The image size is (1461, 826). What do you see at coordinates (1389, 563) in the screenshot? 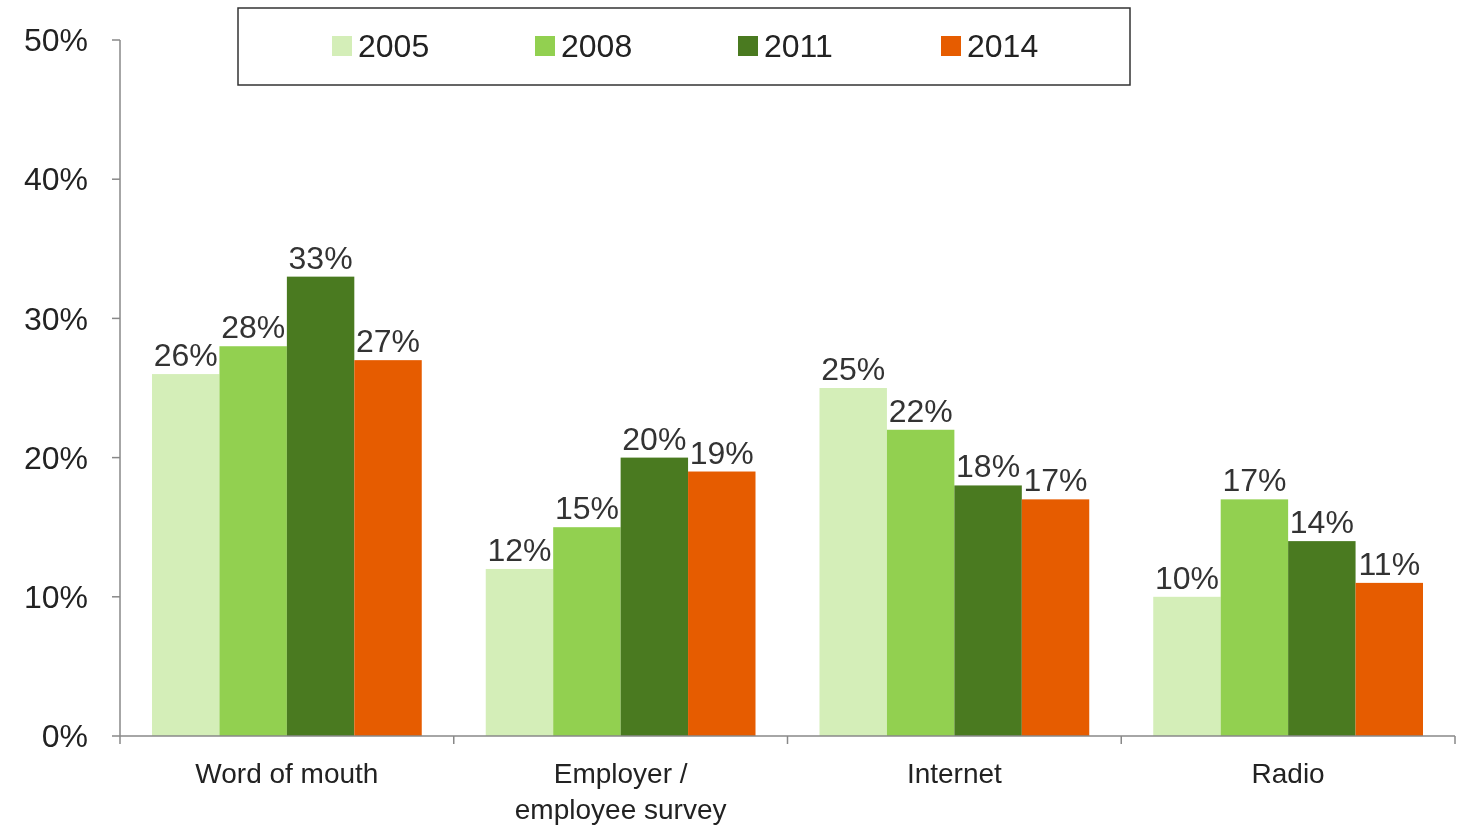
I see `text: 11%` at bounding box center [1389, 563].